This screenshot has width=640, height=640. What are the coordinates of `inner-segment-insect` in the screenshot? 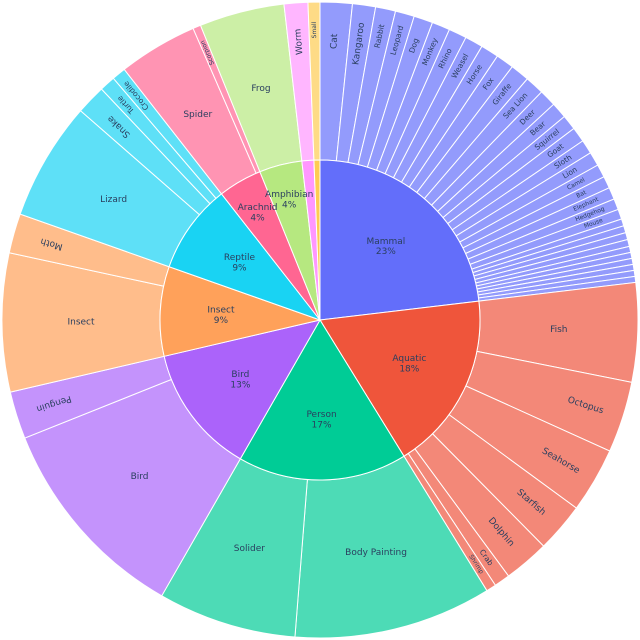 It's located at (240, 311).